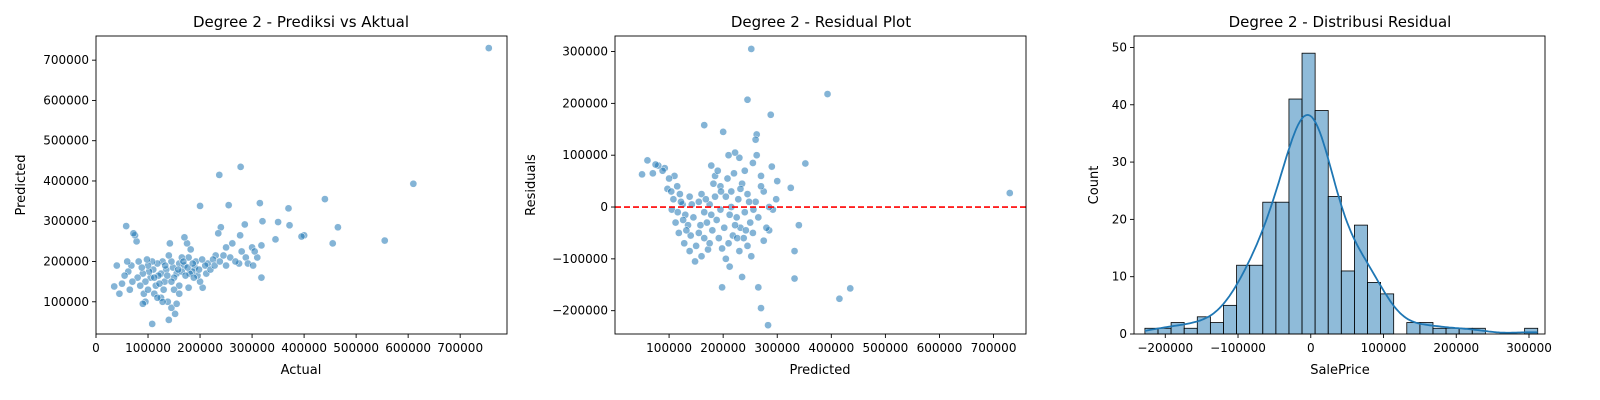 The width and height of the screenshot is (1600, 400). I want to click on x-tick-label: −200000, so click(1165, 348).